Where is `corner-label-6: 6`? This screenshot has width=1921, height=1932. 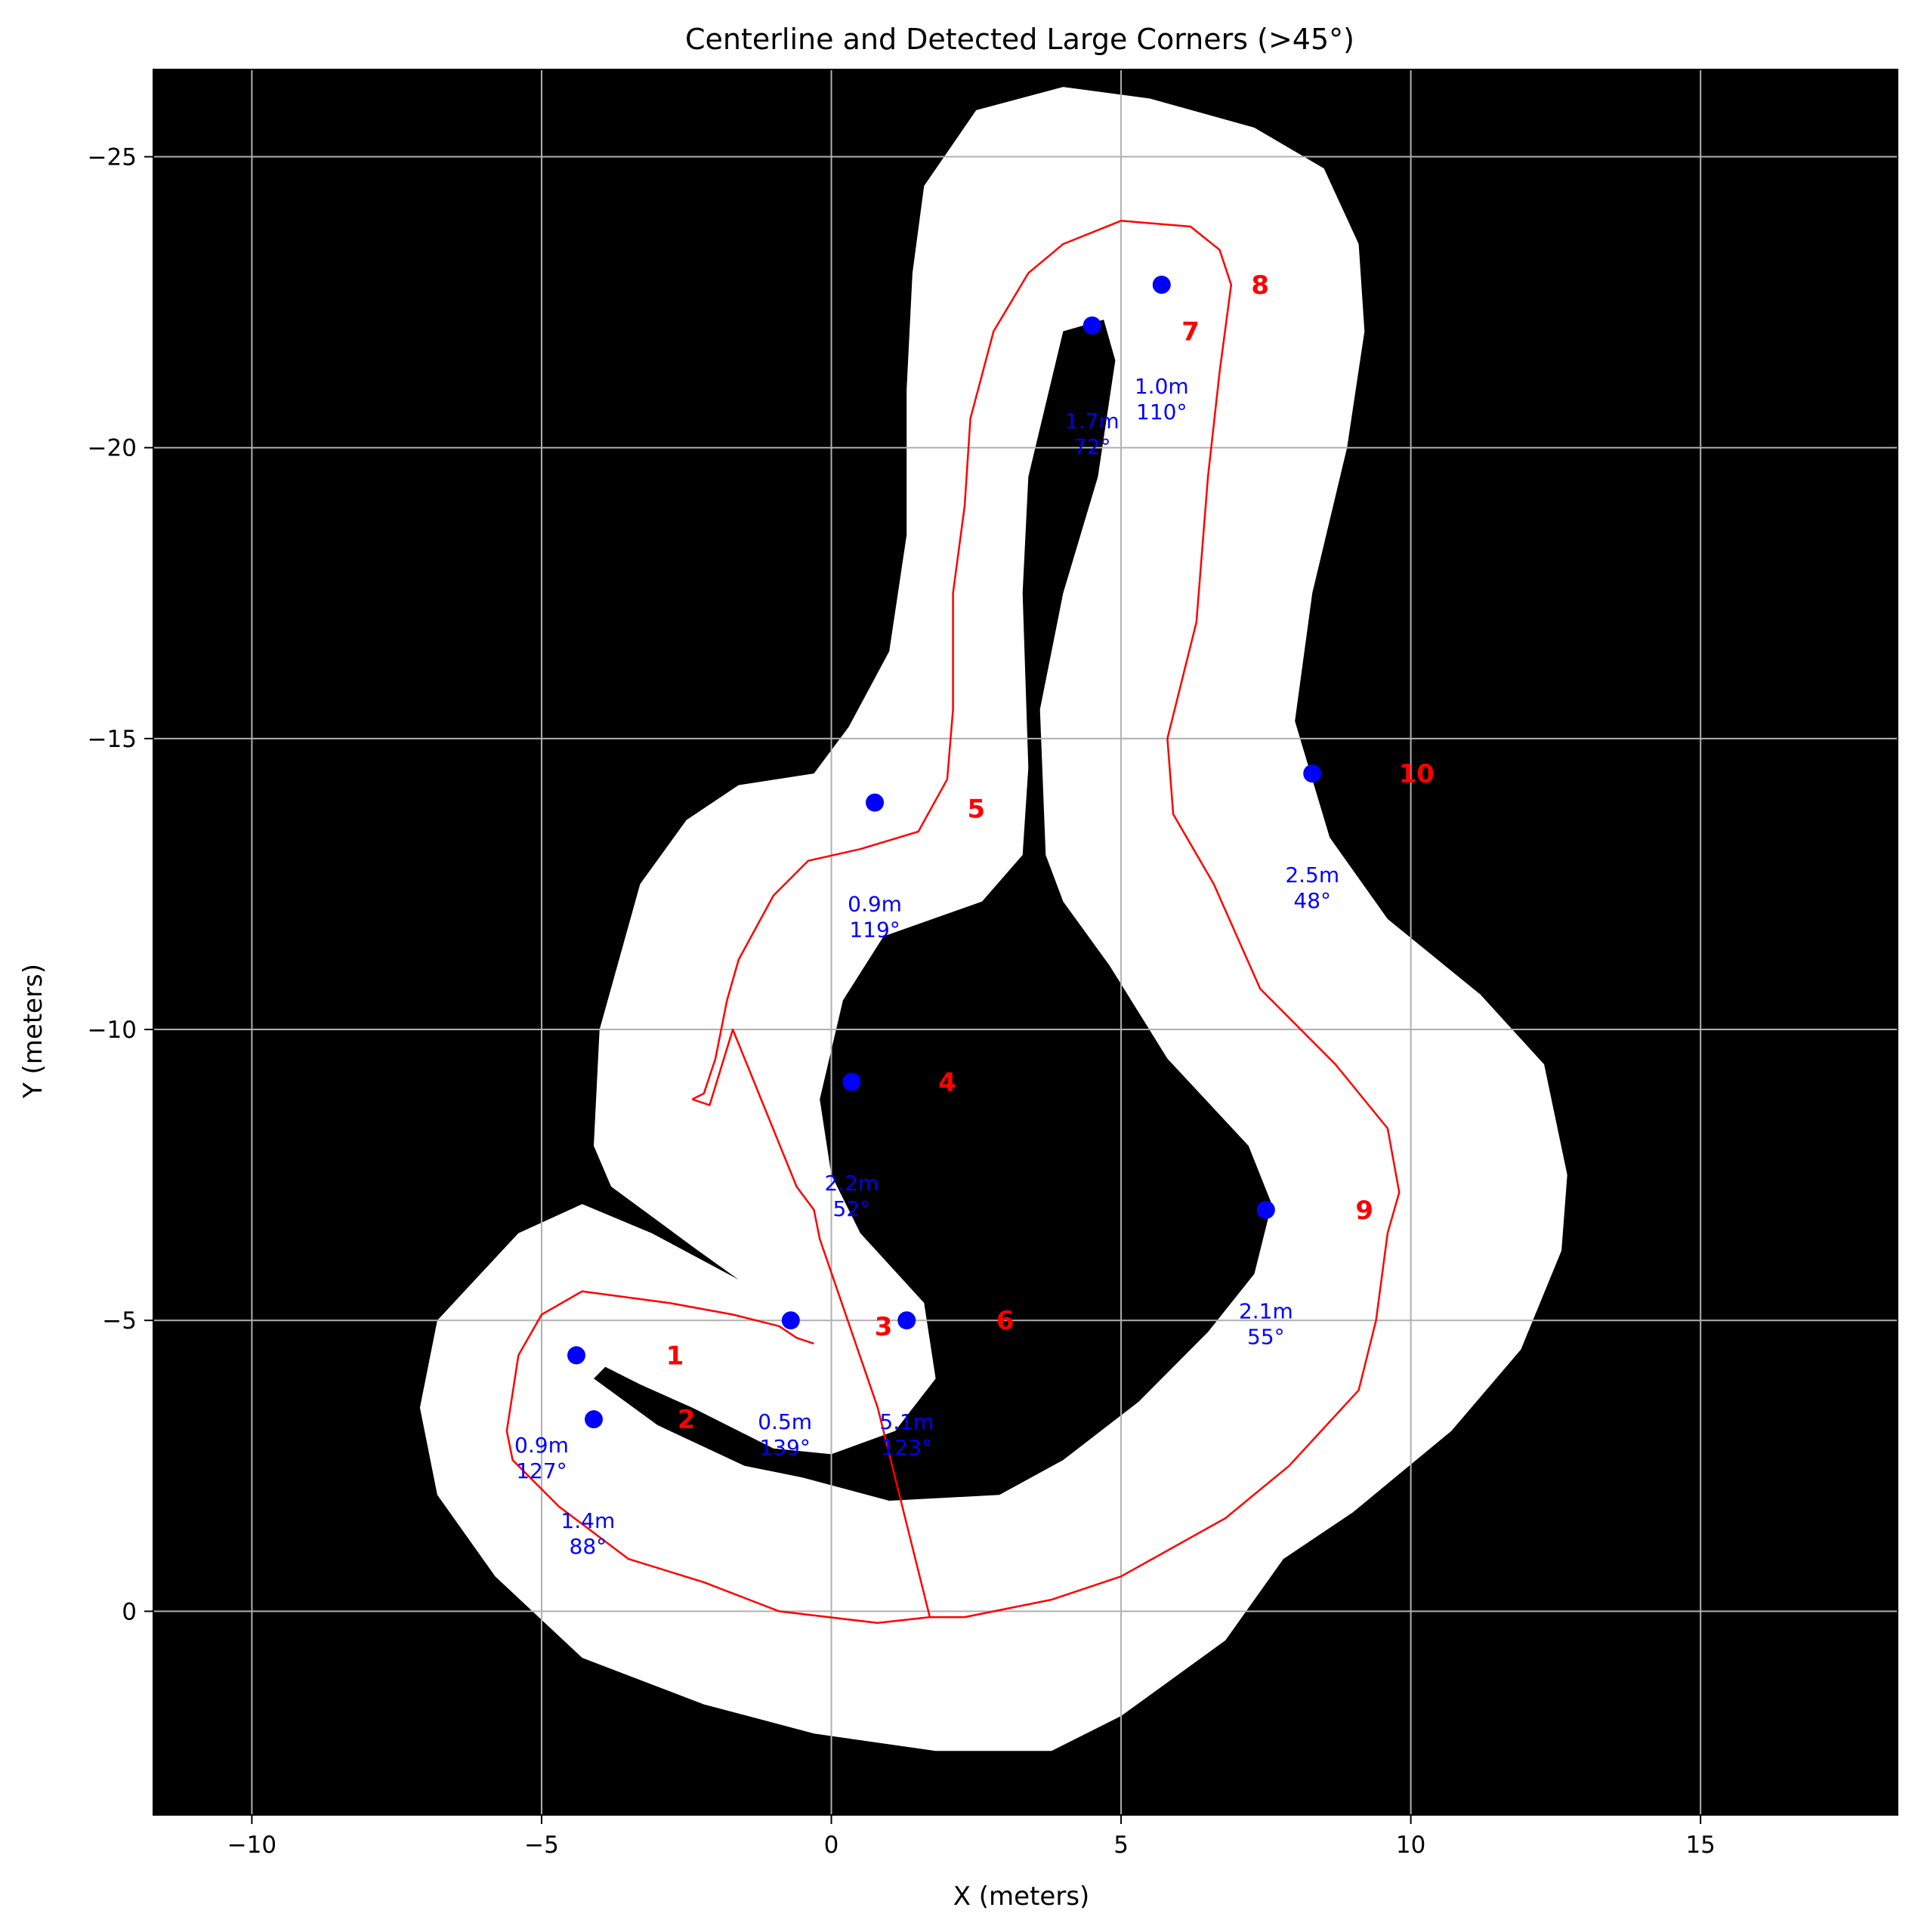
corner-label-6: 6 is located at coordinates (1005, 1321).